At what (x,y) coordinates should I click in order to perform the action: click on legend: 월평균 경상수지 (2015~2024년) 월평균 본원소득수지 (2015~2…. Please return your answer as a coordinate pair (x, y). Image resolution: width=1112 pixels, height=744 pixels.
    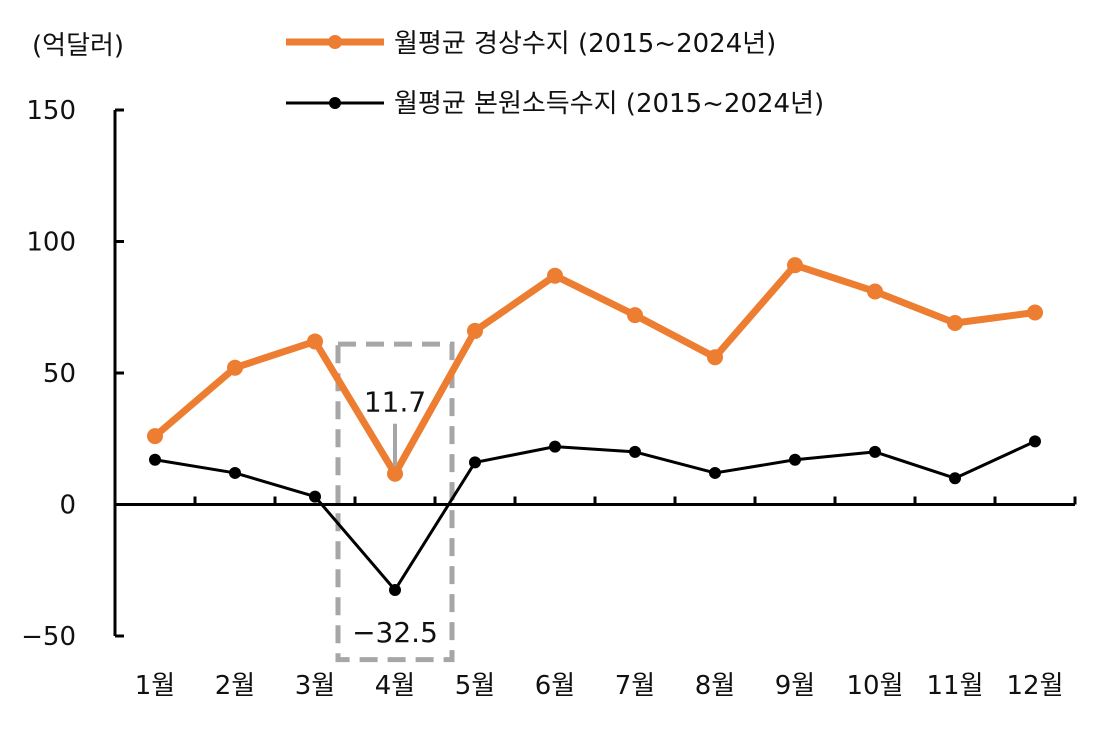
    Looking at the image, I should click on (555, 74).